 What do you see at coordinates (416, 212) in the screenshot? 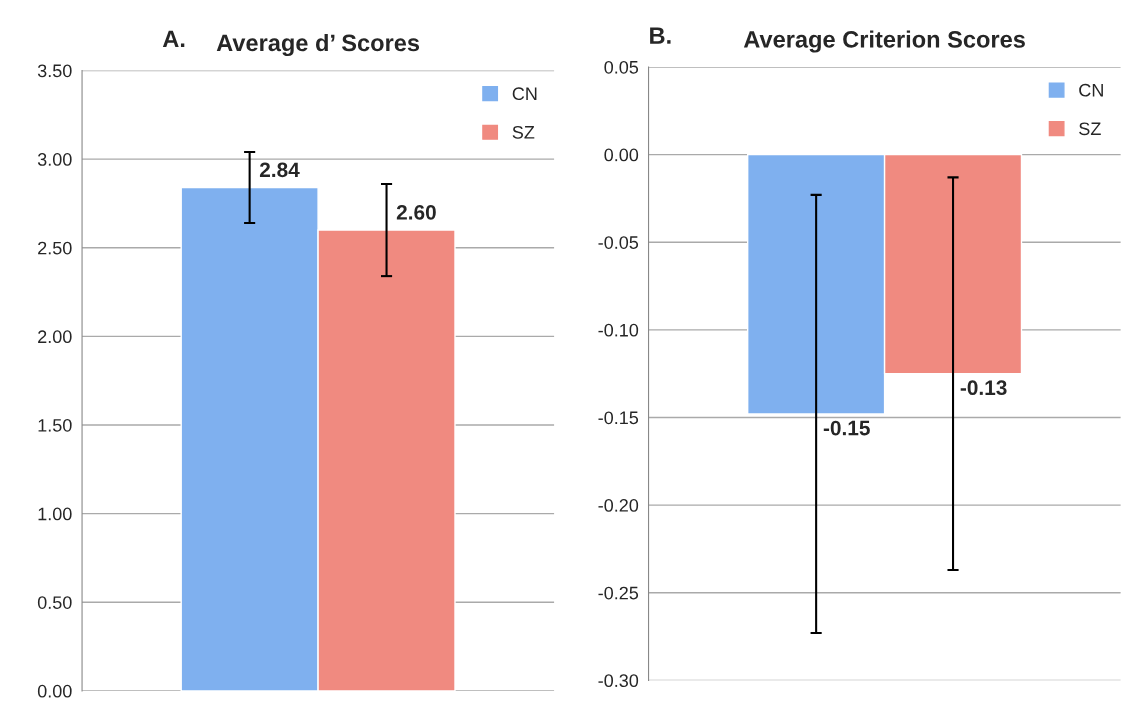
I see `data-label: 2.60` at bounding box center [416, 212].